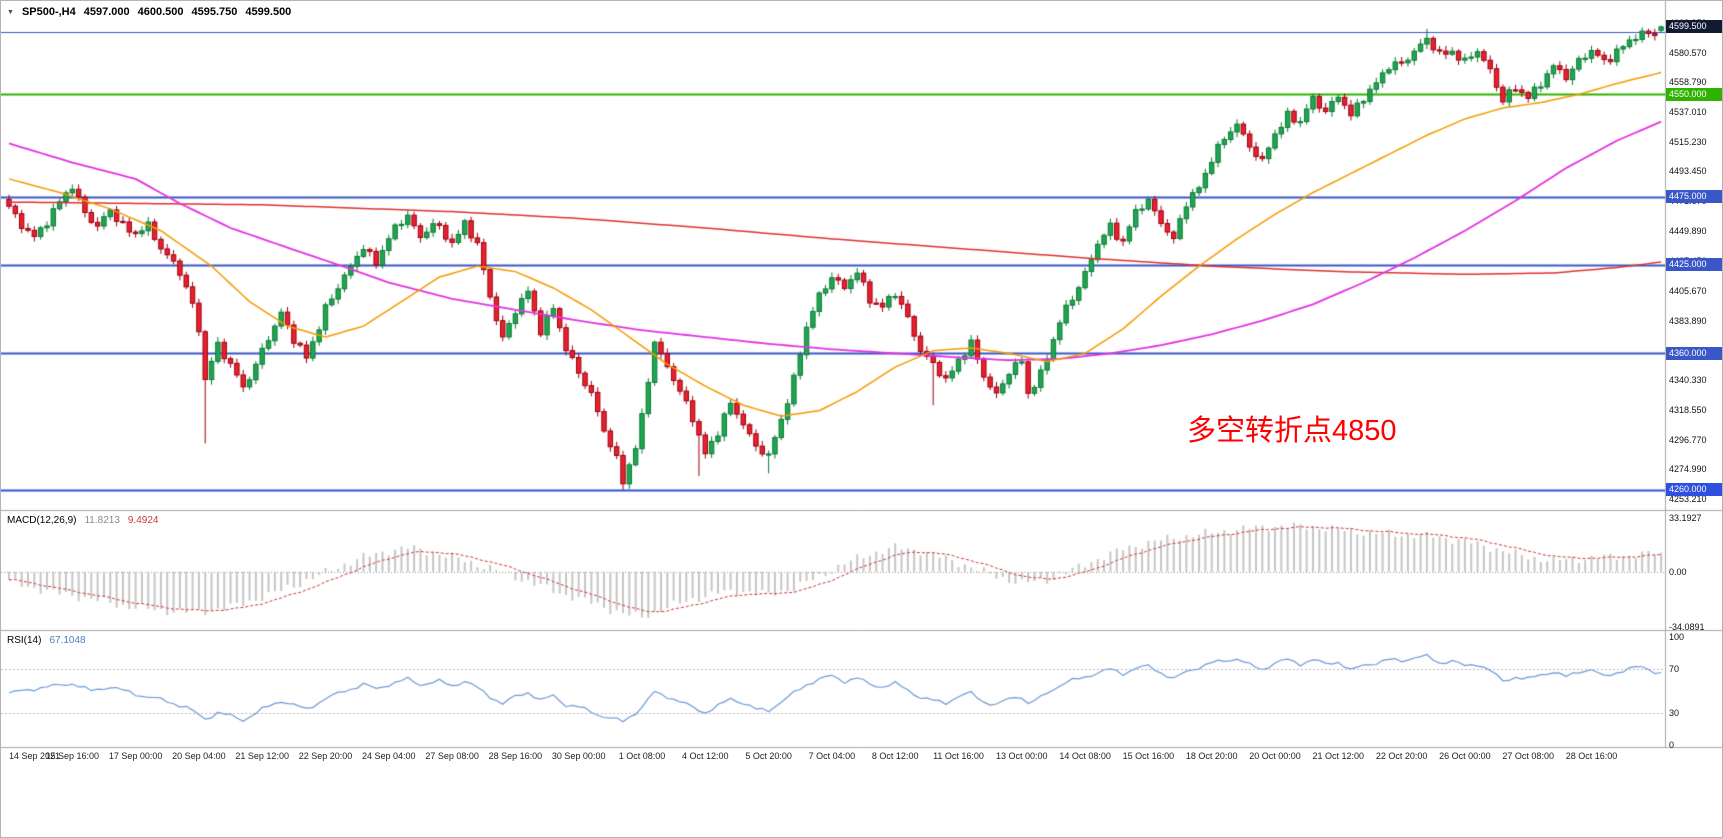 This screenshot has width=1723, height=838. What do you see at coordinates (72, 756) in the screenshot?
I see `date-label: 15 Sep 16:00` at bounding box center [72, 756].